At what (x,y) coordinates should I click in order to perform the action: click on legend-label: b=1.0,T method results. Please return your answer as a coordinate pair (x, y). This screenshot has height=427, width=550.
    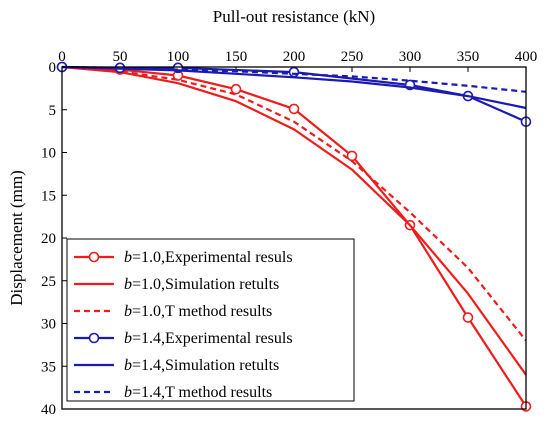
    Looking at the image, I should click on (198, 311).